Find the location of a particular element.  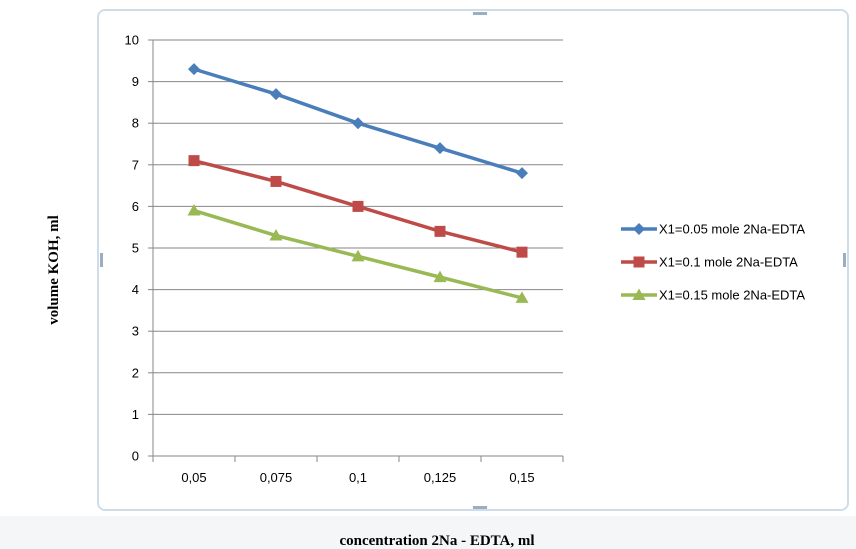

y-tick-label: 7 is located at coordinates (135, 164).